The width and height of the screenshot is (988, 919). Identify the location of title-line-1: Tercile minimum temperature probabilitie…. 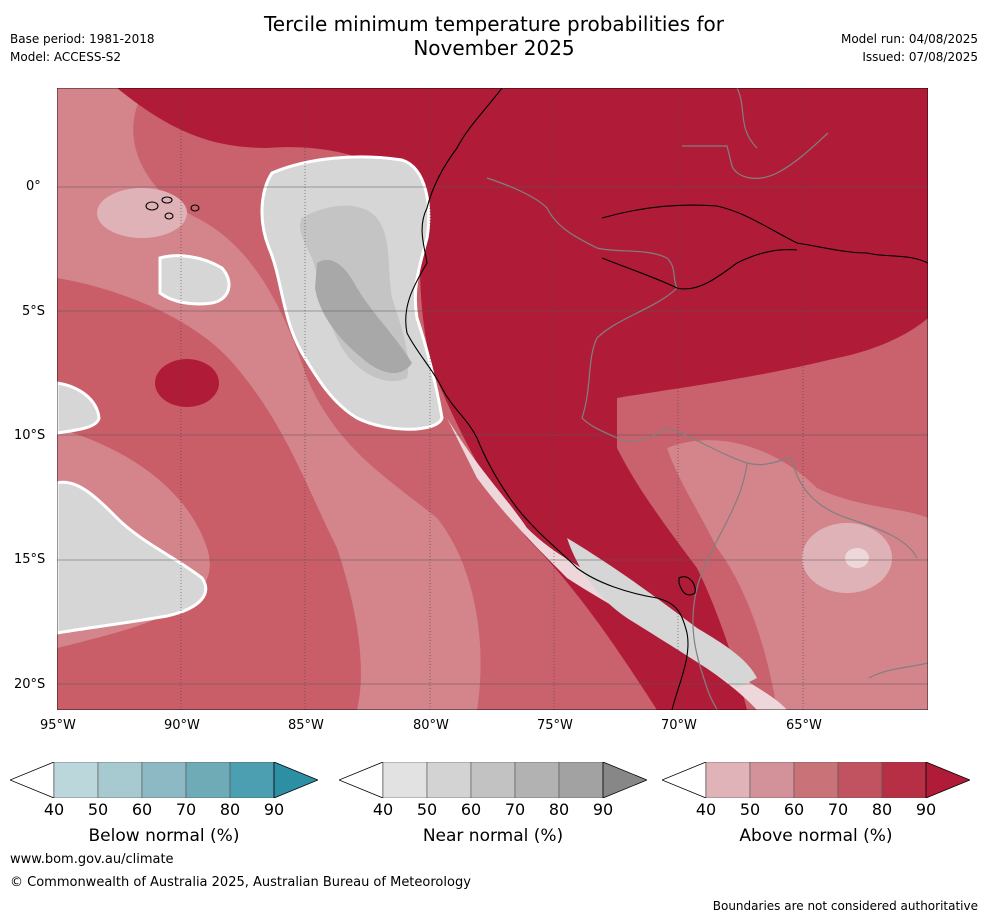
(494, 24).